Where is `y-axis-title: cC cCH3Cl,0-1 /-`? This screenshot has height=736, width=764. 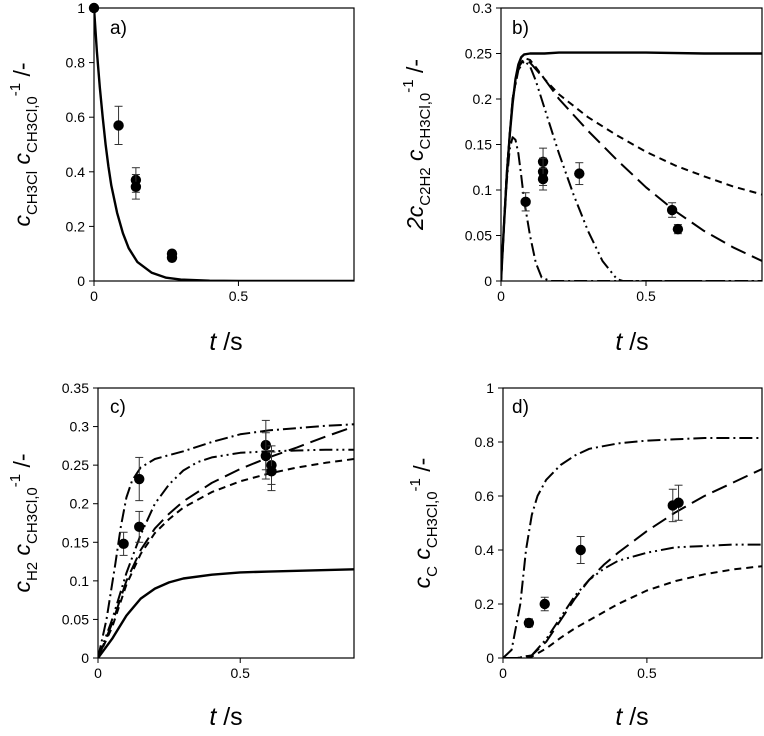
y-axis-title: cC cCH3Cl,0-1 /- is located at coordinates (424, 523).